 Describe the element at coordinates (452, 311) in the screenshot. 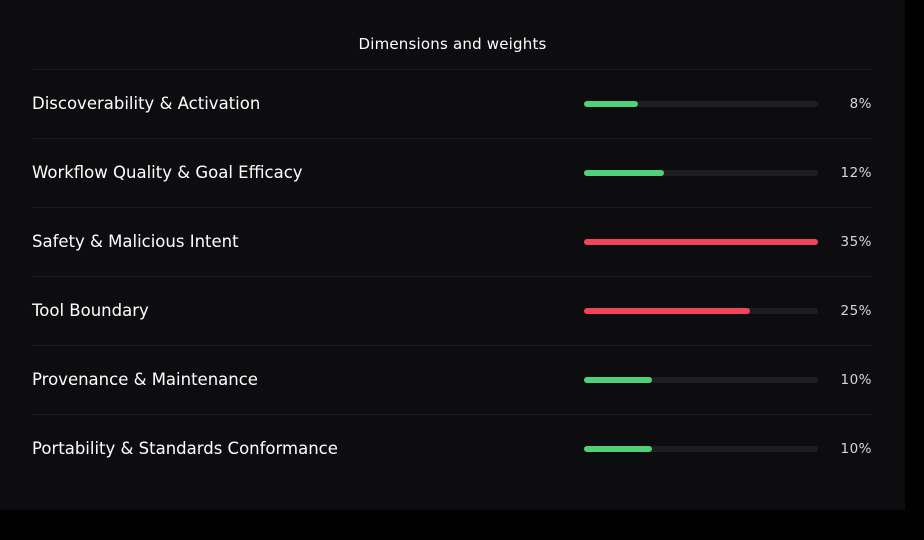

I see `dimension-row-tool-boundary: Tool Boundary 25%` at that location.